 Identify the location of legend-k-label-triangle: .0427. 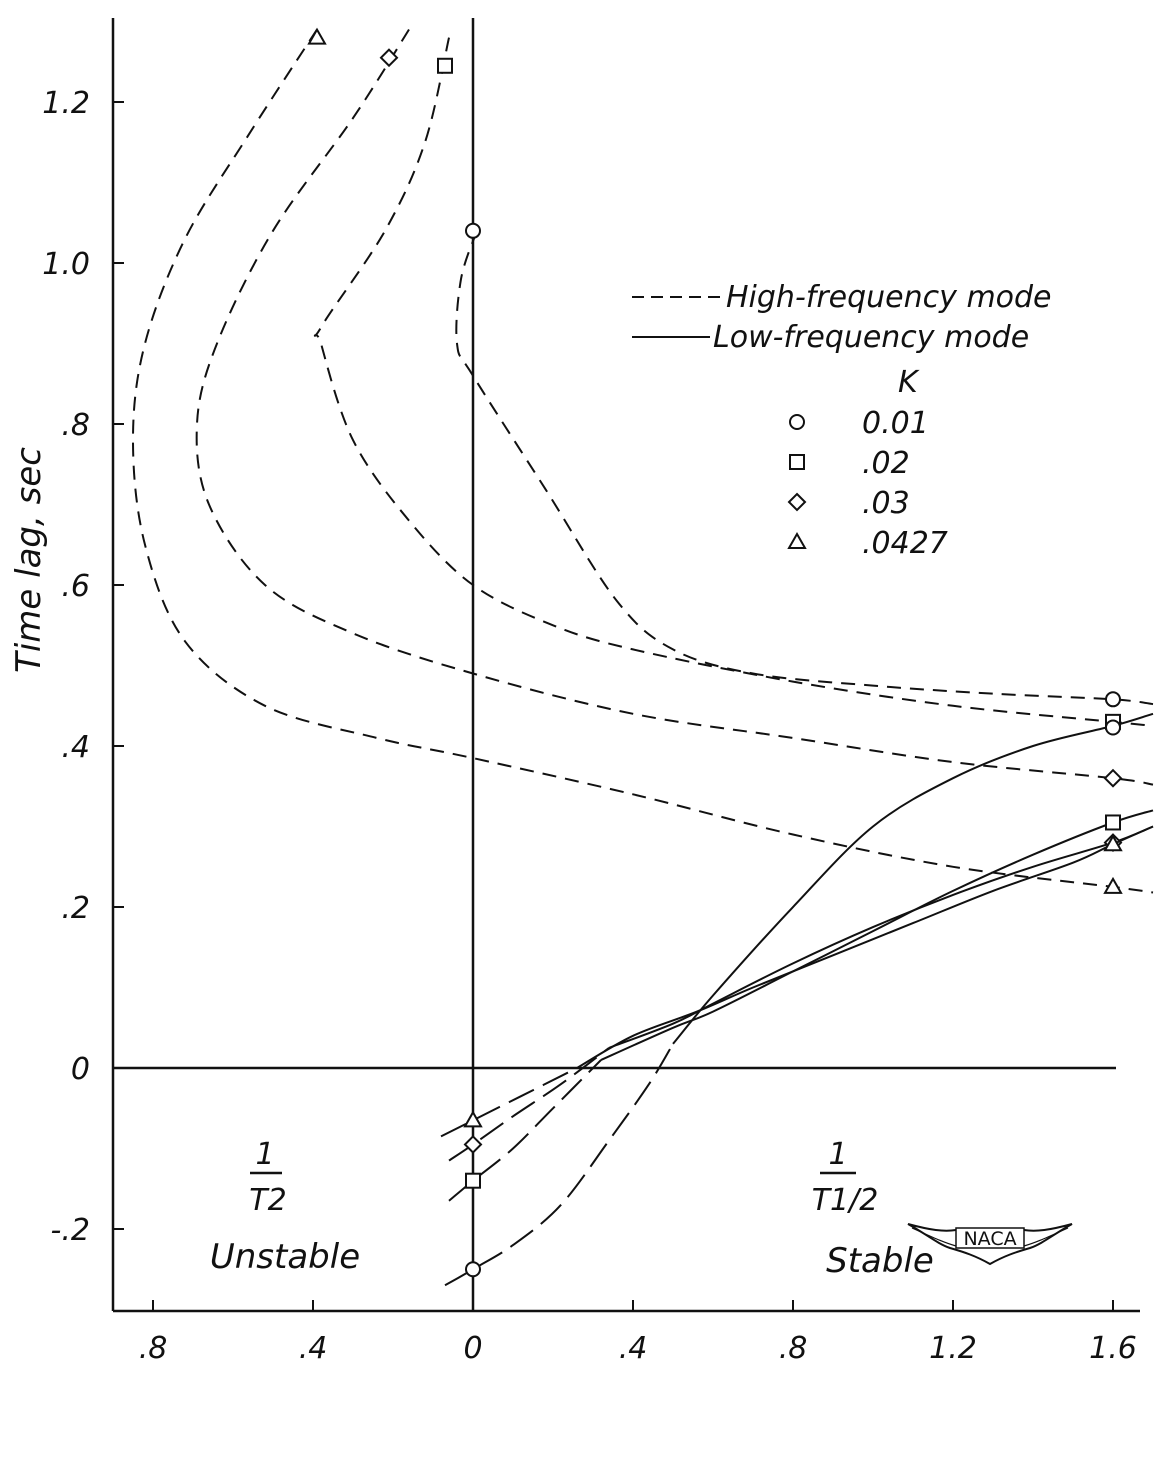
(905, 543).